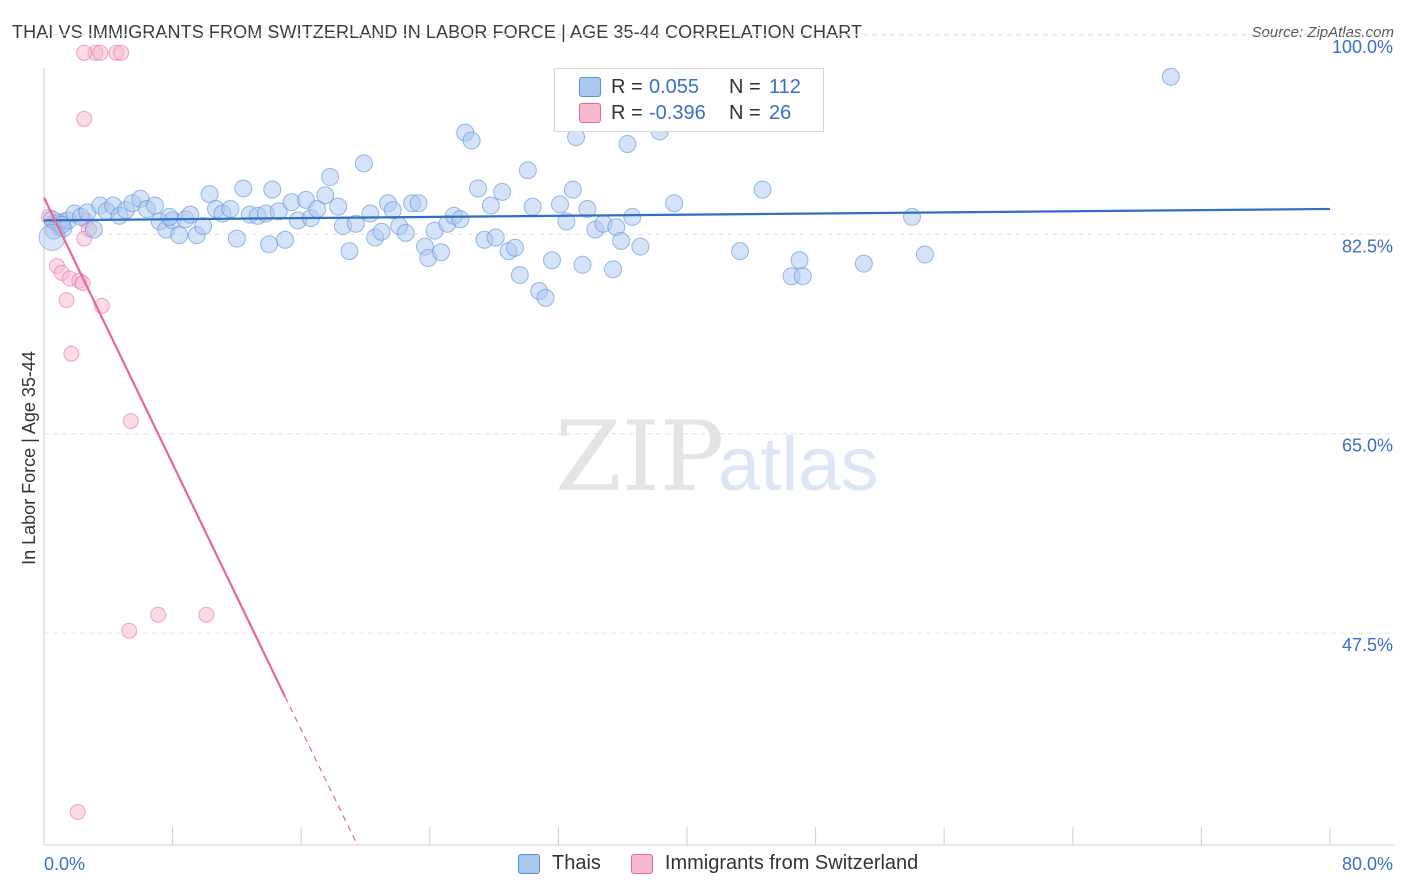 This screenshot has height=892, width=1406. Describe the element at coordinates (64, 864) in the screenshot. I see `x-tick-label: 0.0%` at that location.